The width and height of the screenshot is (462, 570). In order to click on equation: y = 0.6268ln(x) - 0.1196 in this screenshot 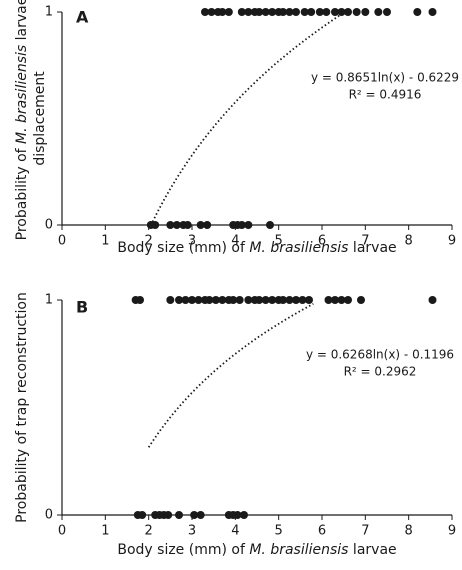, I will do `click(380, 355)`.